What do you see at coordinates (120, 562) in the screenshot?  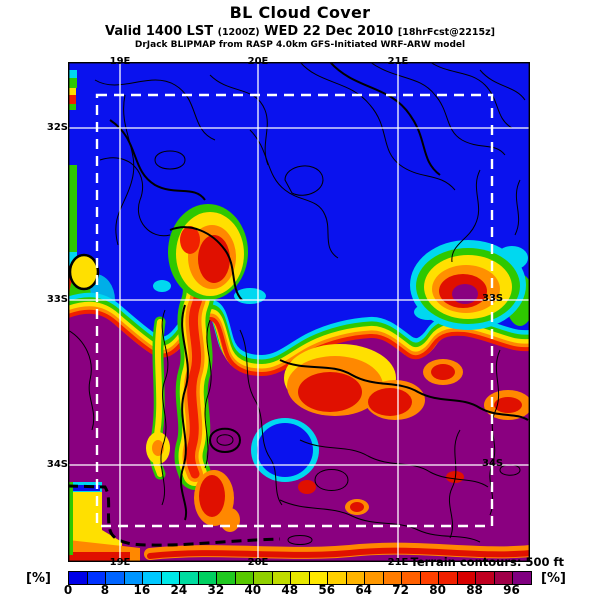 I see `lon-label-bottom: 19E` at bounding box center [120, 562].